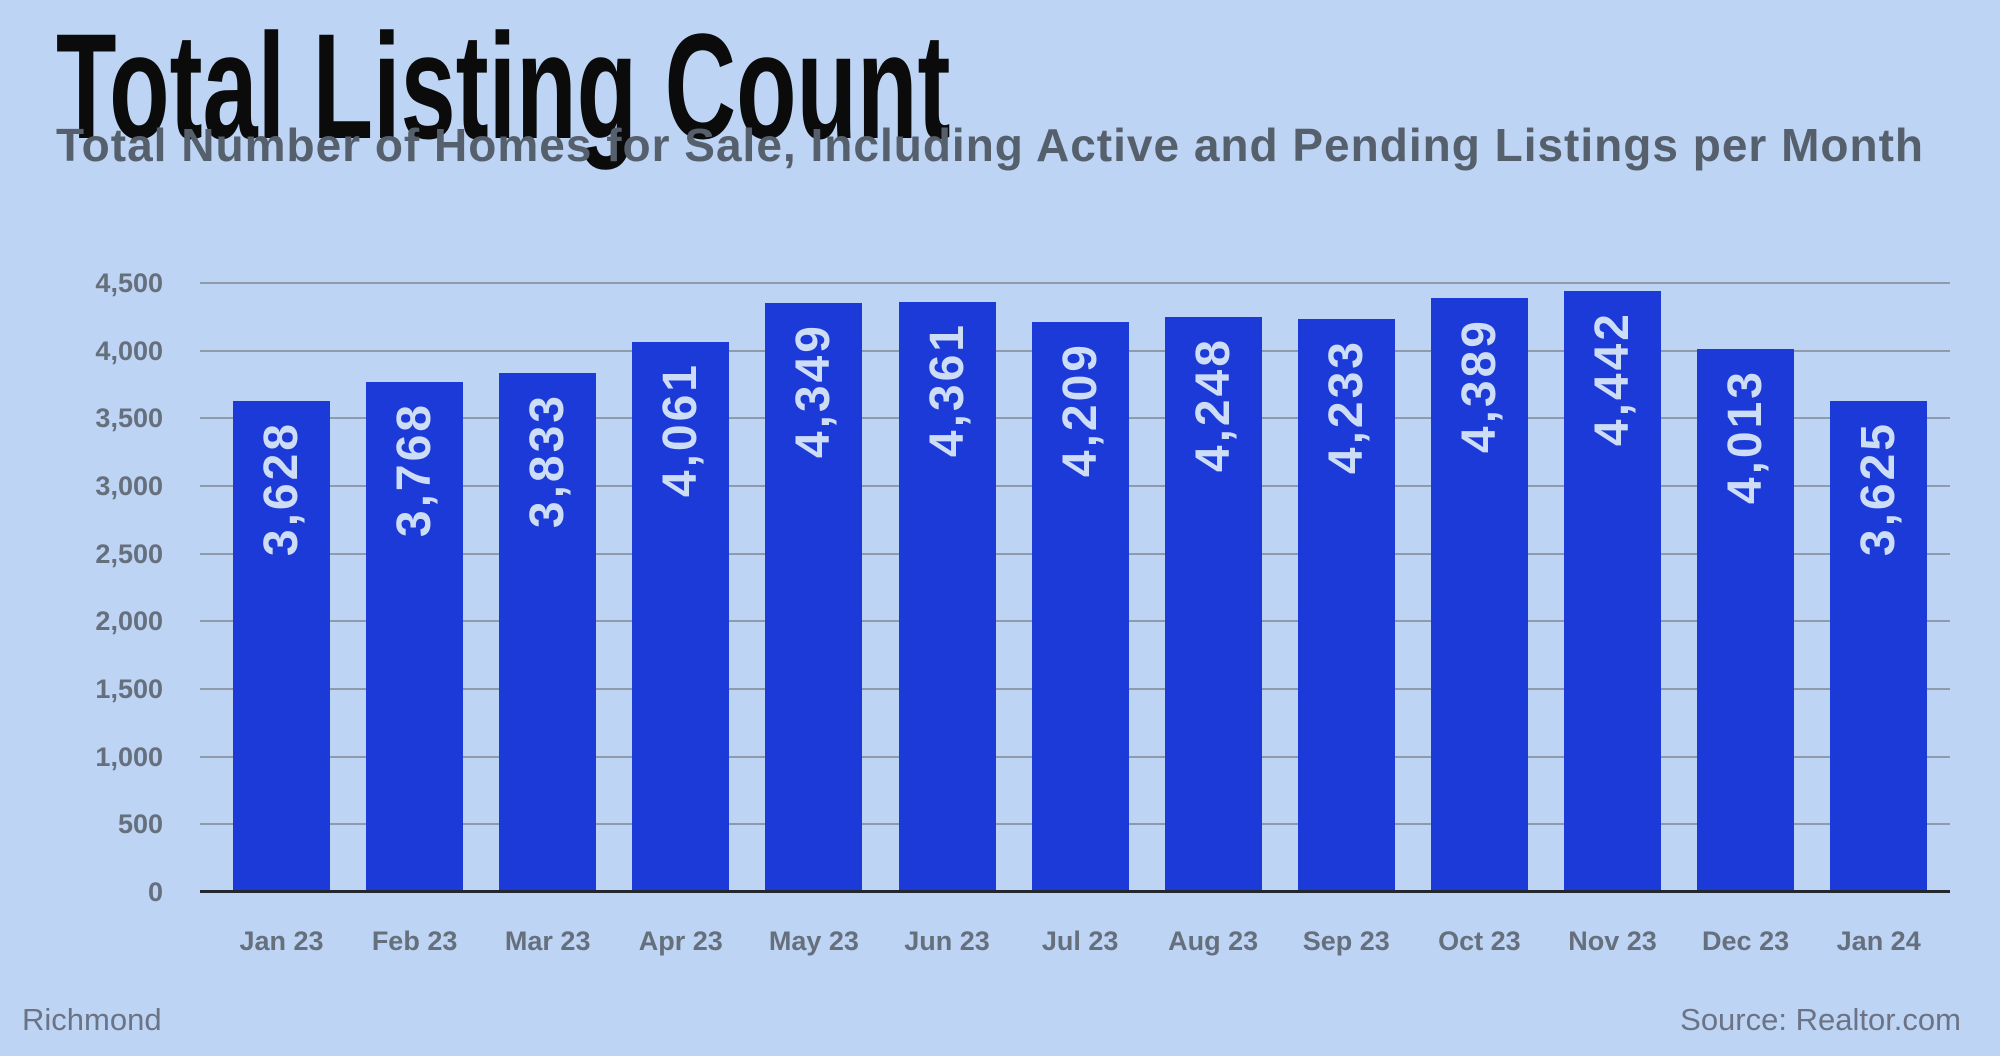  Describe the element at coordinates (1080, 410) in the screenshot. I see `bar-value-label: 4,209` at that location.